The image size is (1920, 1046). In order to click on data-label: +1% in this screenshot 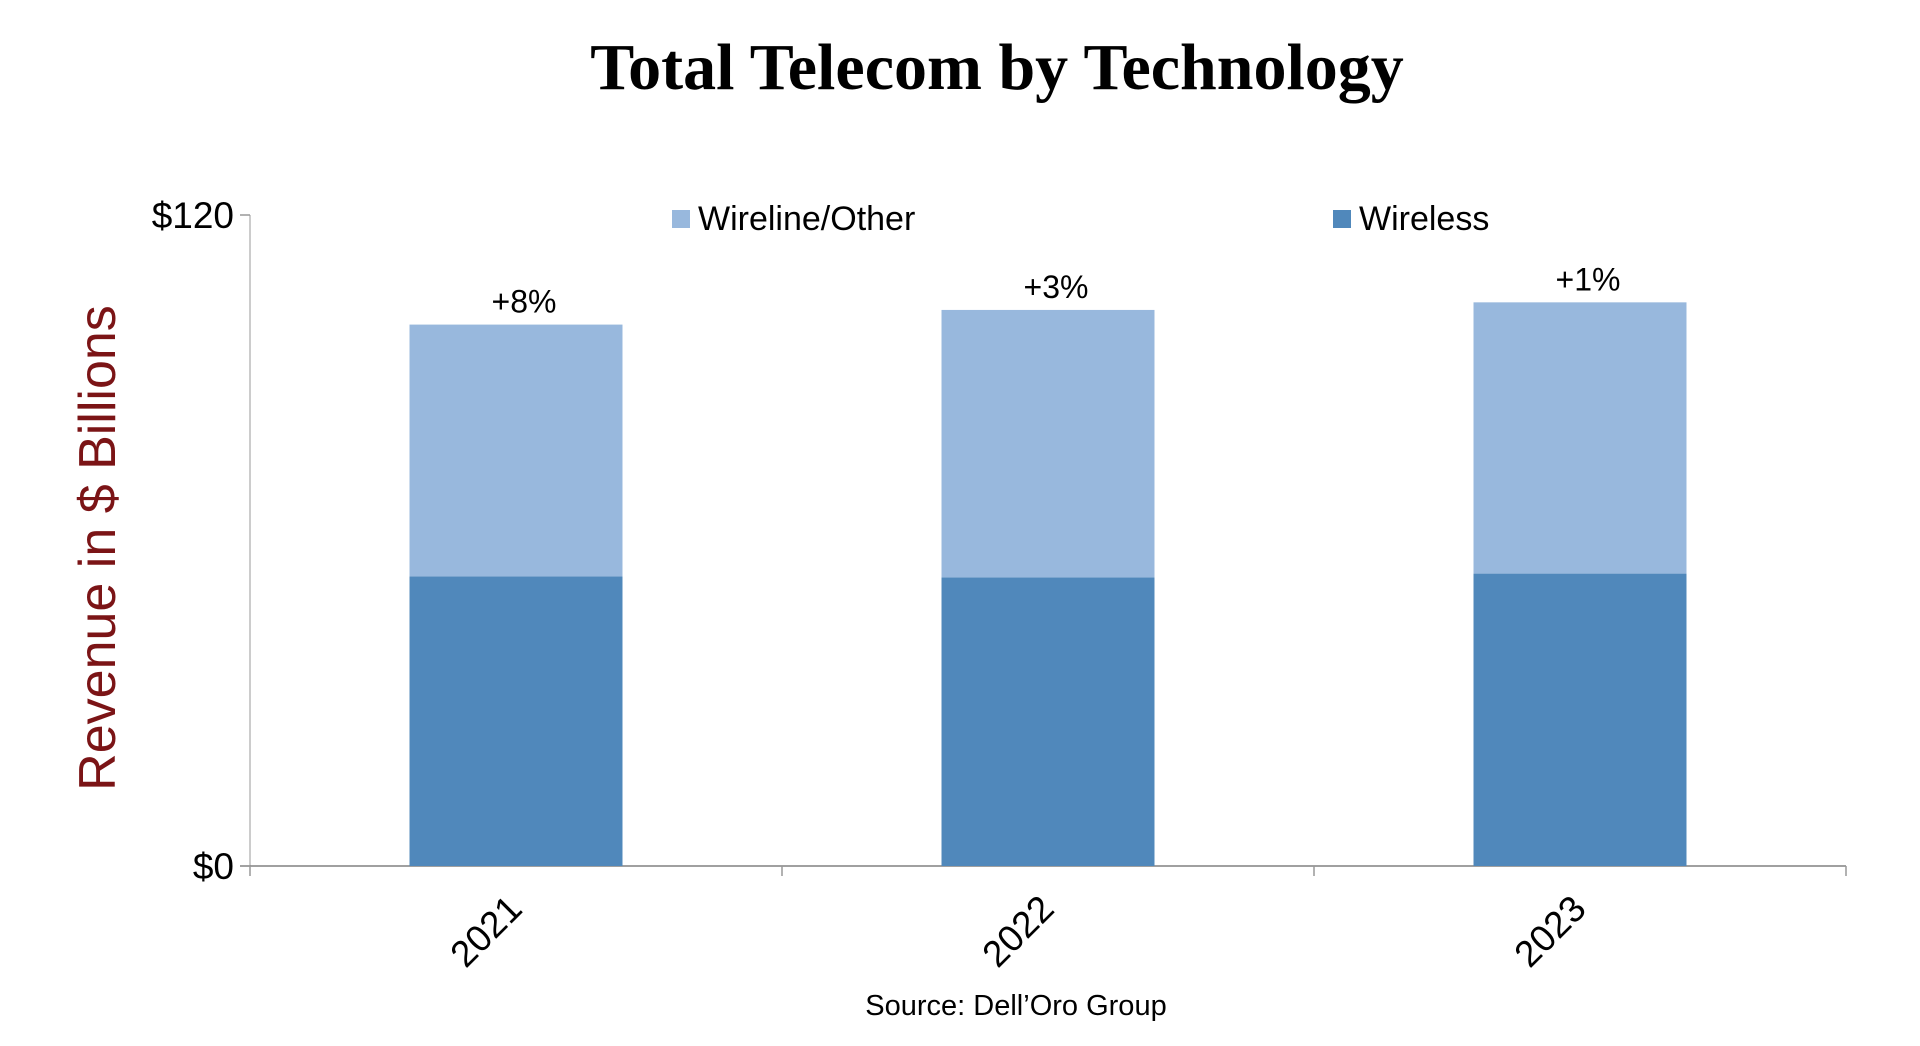, I will do `click(1588, 279)`.